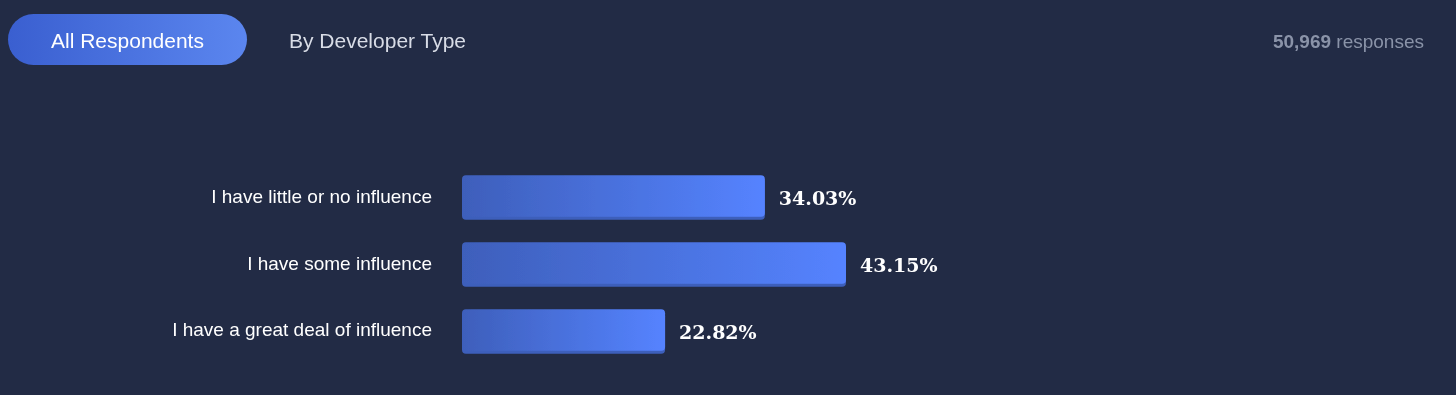 The height and width of the screenshot is (395, 1456). I want to click on text: By Developer Type, so click(378, 40).